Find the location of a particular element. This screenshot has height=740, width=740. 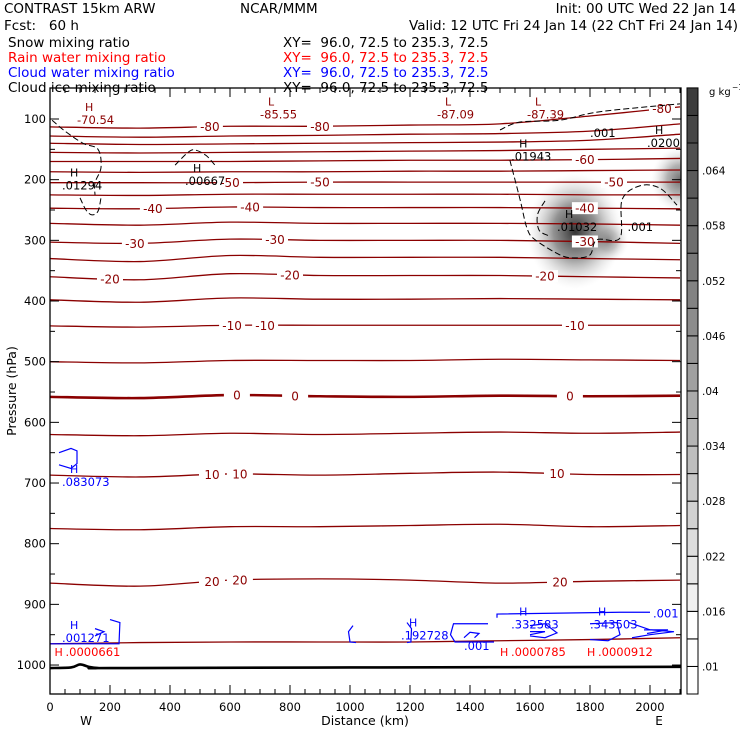

x-tick-label: 2000 is located at coordinates (649, 707).